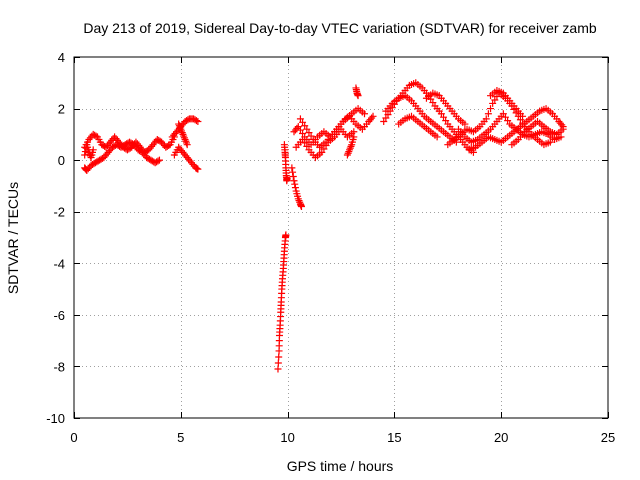 Image resolution: width=640 pixels, height=480 pixels. Describe the element at coordinates (61, 109) in the screenshot. I see `y-tick-label: 2` at that location.